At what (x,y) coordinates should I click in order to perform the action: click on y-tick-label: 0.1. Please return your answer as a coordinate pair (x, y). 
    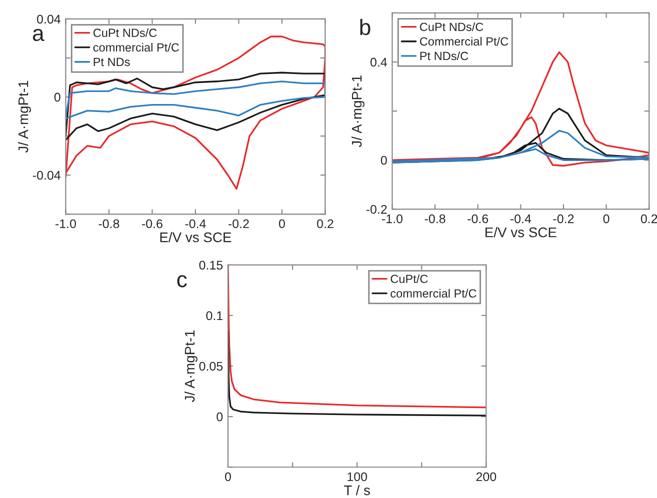
    Looking at the image, I should click on (214, 315).